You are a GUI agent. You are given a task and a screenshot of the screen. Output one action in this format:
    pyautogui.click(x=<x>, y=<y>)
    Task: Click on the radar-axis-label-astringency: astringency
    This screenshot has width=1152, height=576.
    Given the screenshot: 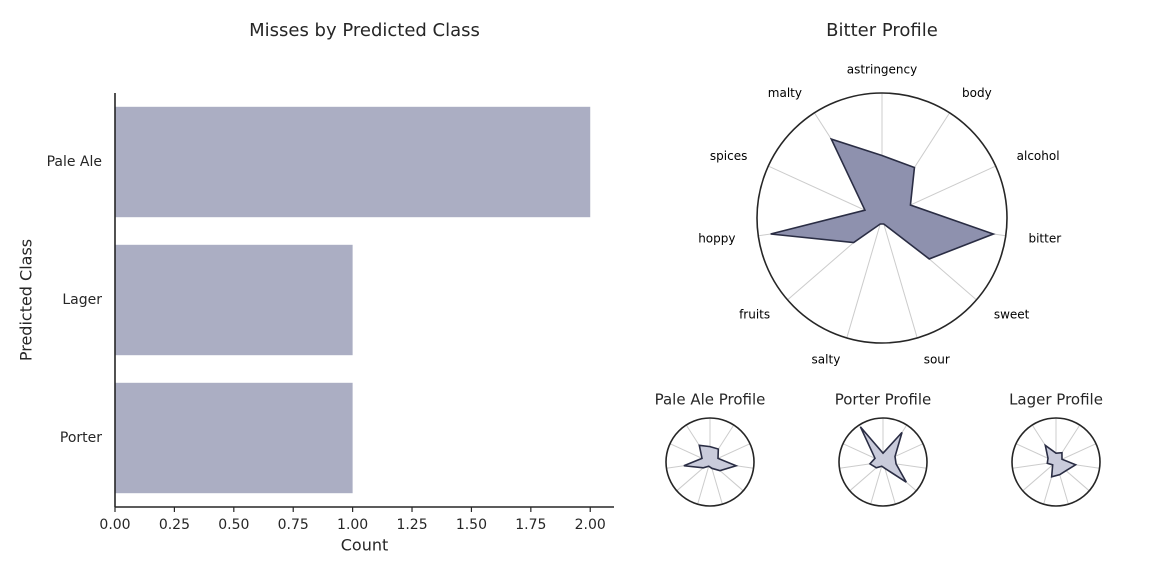 What is the action you would take?
    pyautogui.click(x=882, y=70)
    